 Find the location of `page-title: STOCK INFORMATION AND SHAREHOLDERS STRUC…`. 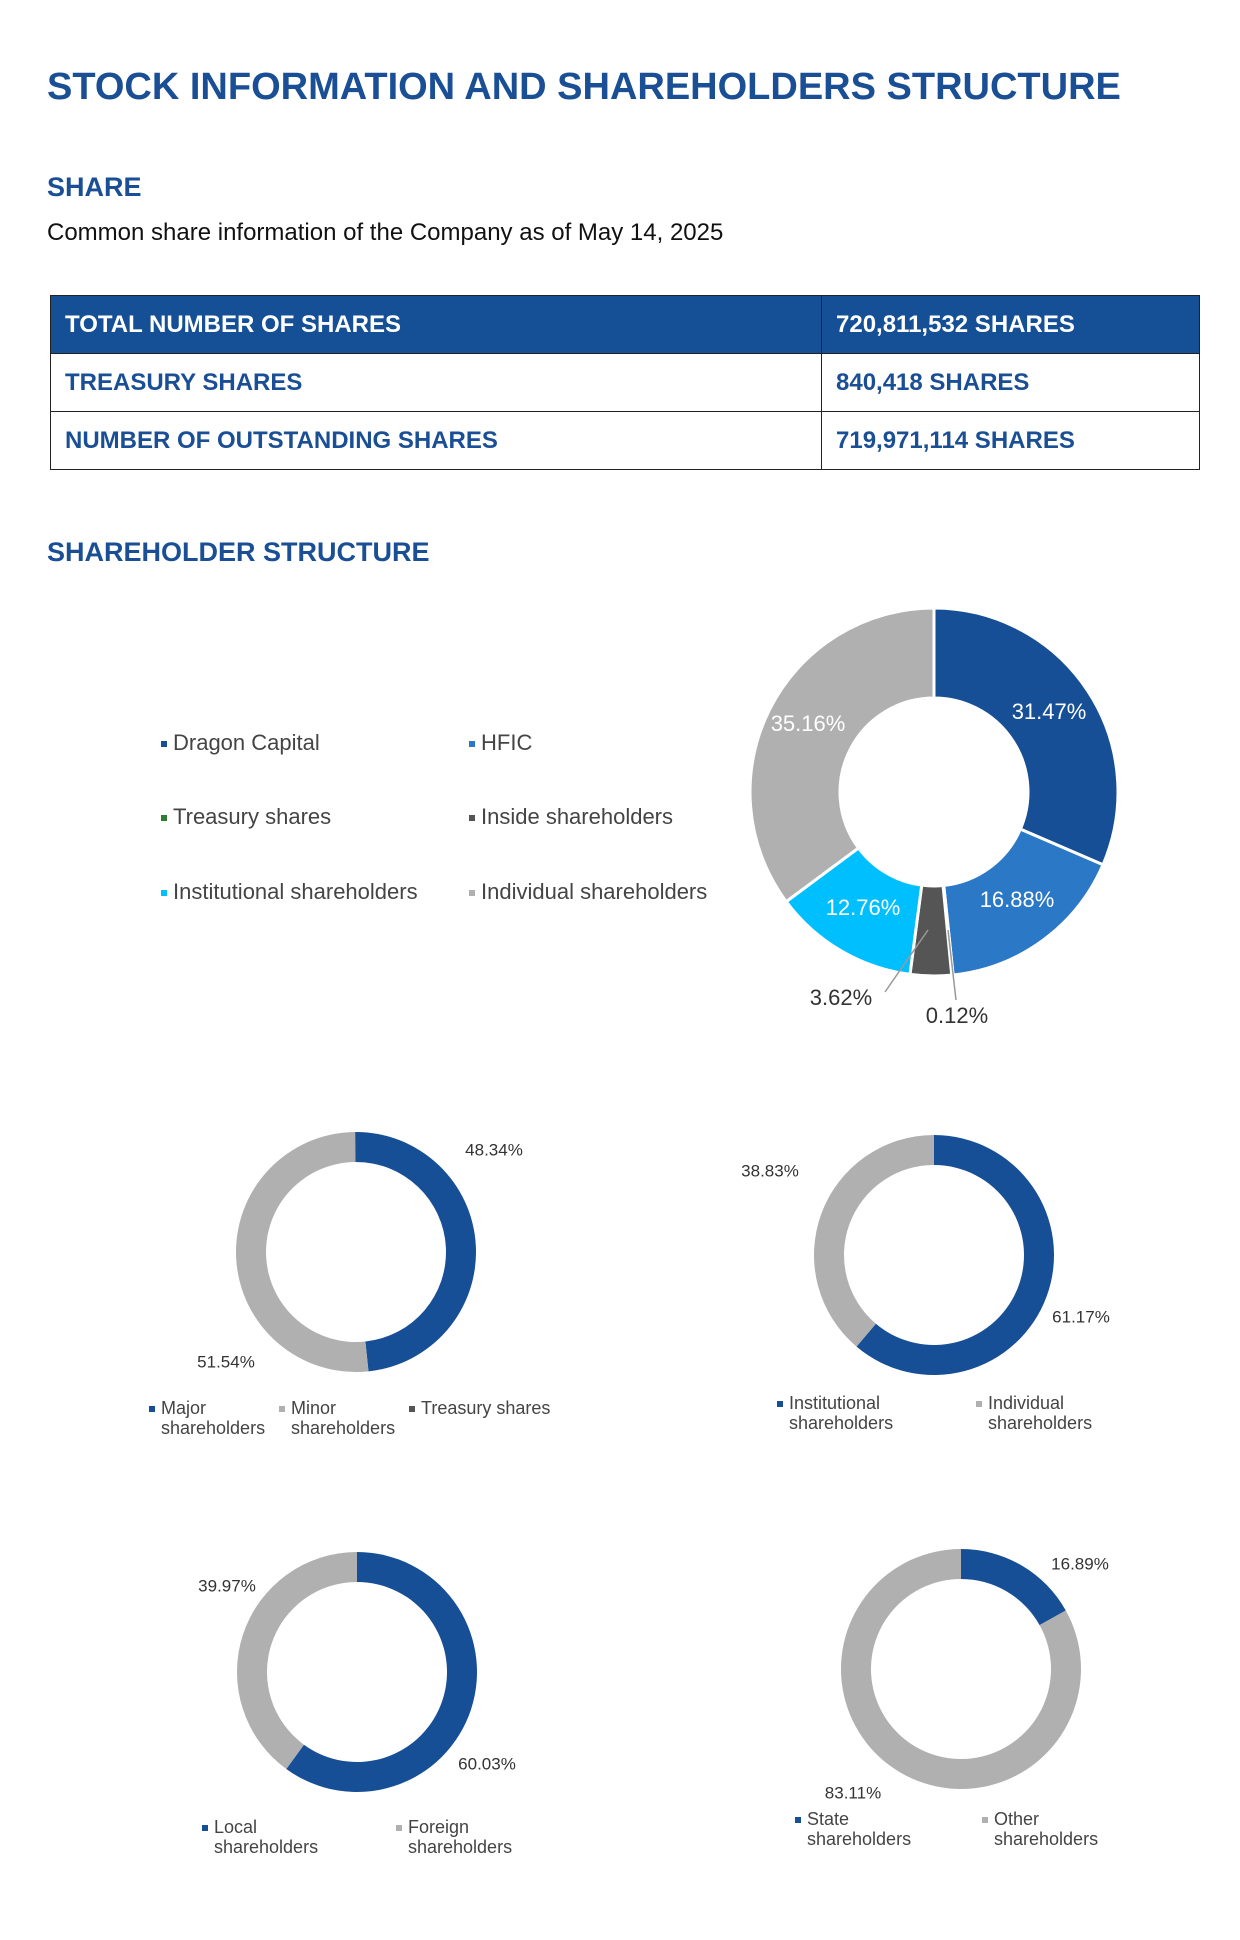

page-title: STOCK INFORMATION AND SHAREHOLDERS STRUC… is located at coordinates (584, 87).